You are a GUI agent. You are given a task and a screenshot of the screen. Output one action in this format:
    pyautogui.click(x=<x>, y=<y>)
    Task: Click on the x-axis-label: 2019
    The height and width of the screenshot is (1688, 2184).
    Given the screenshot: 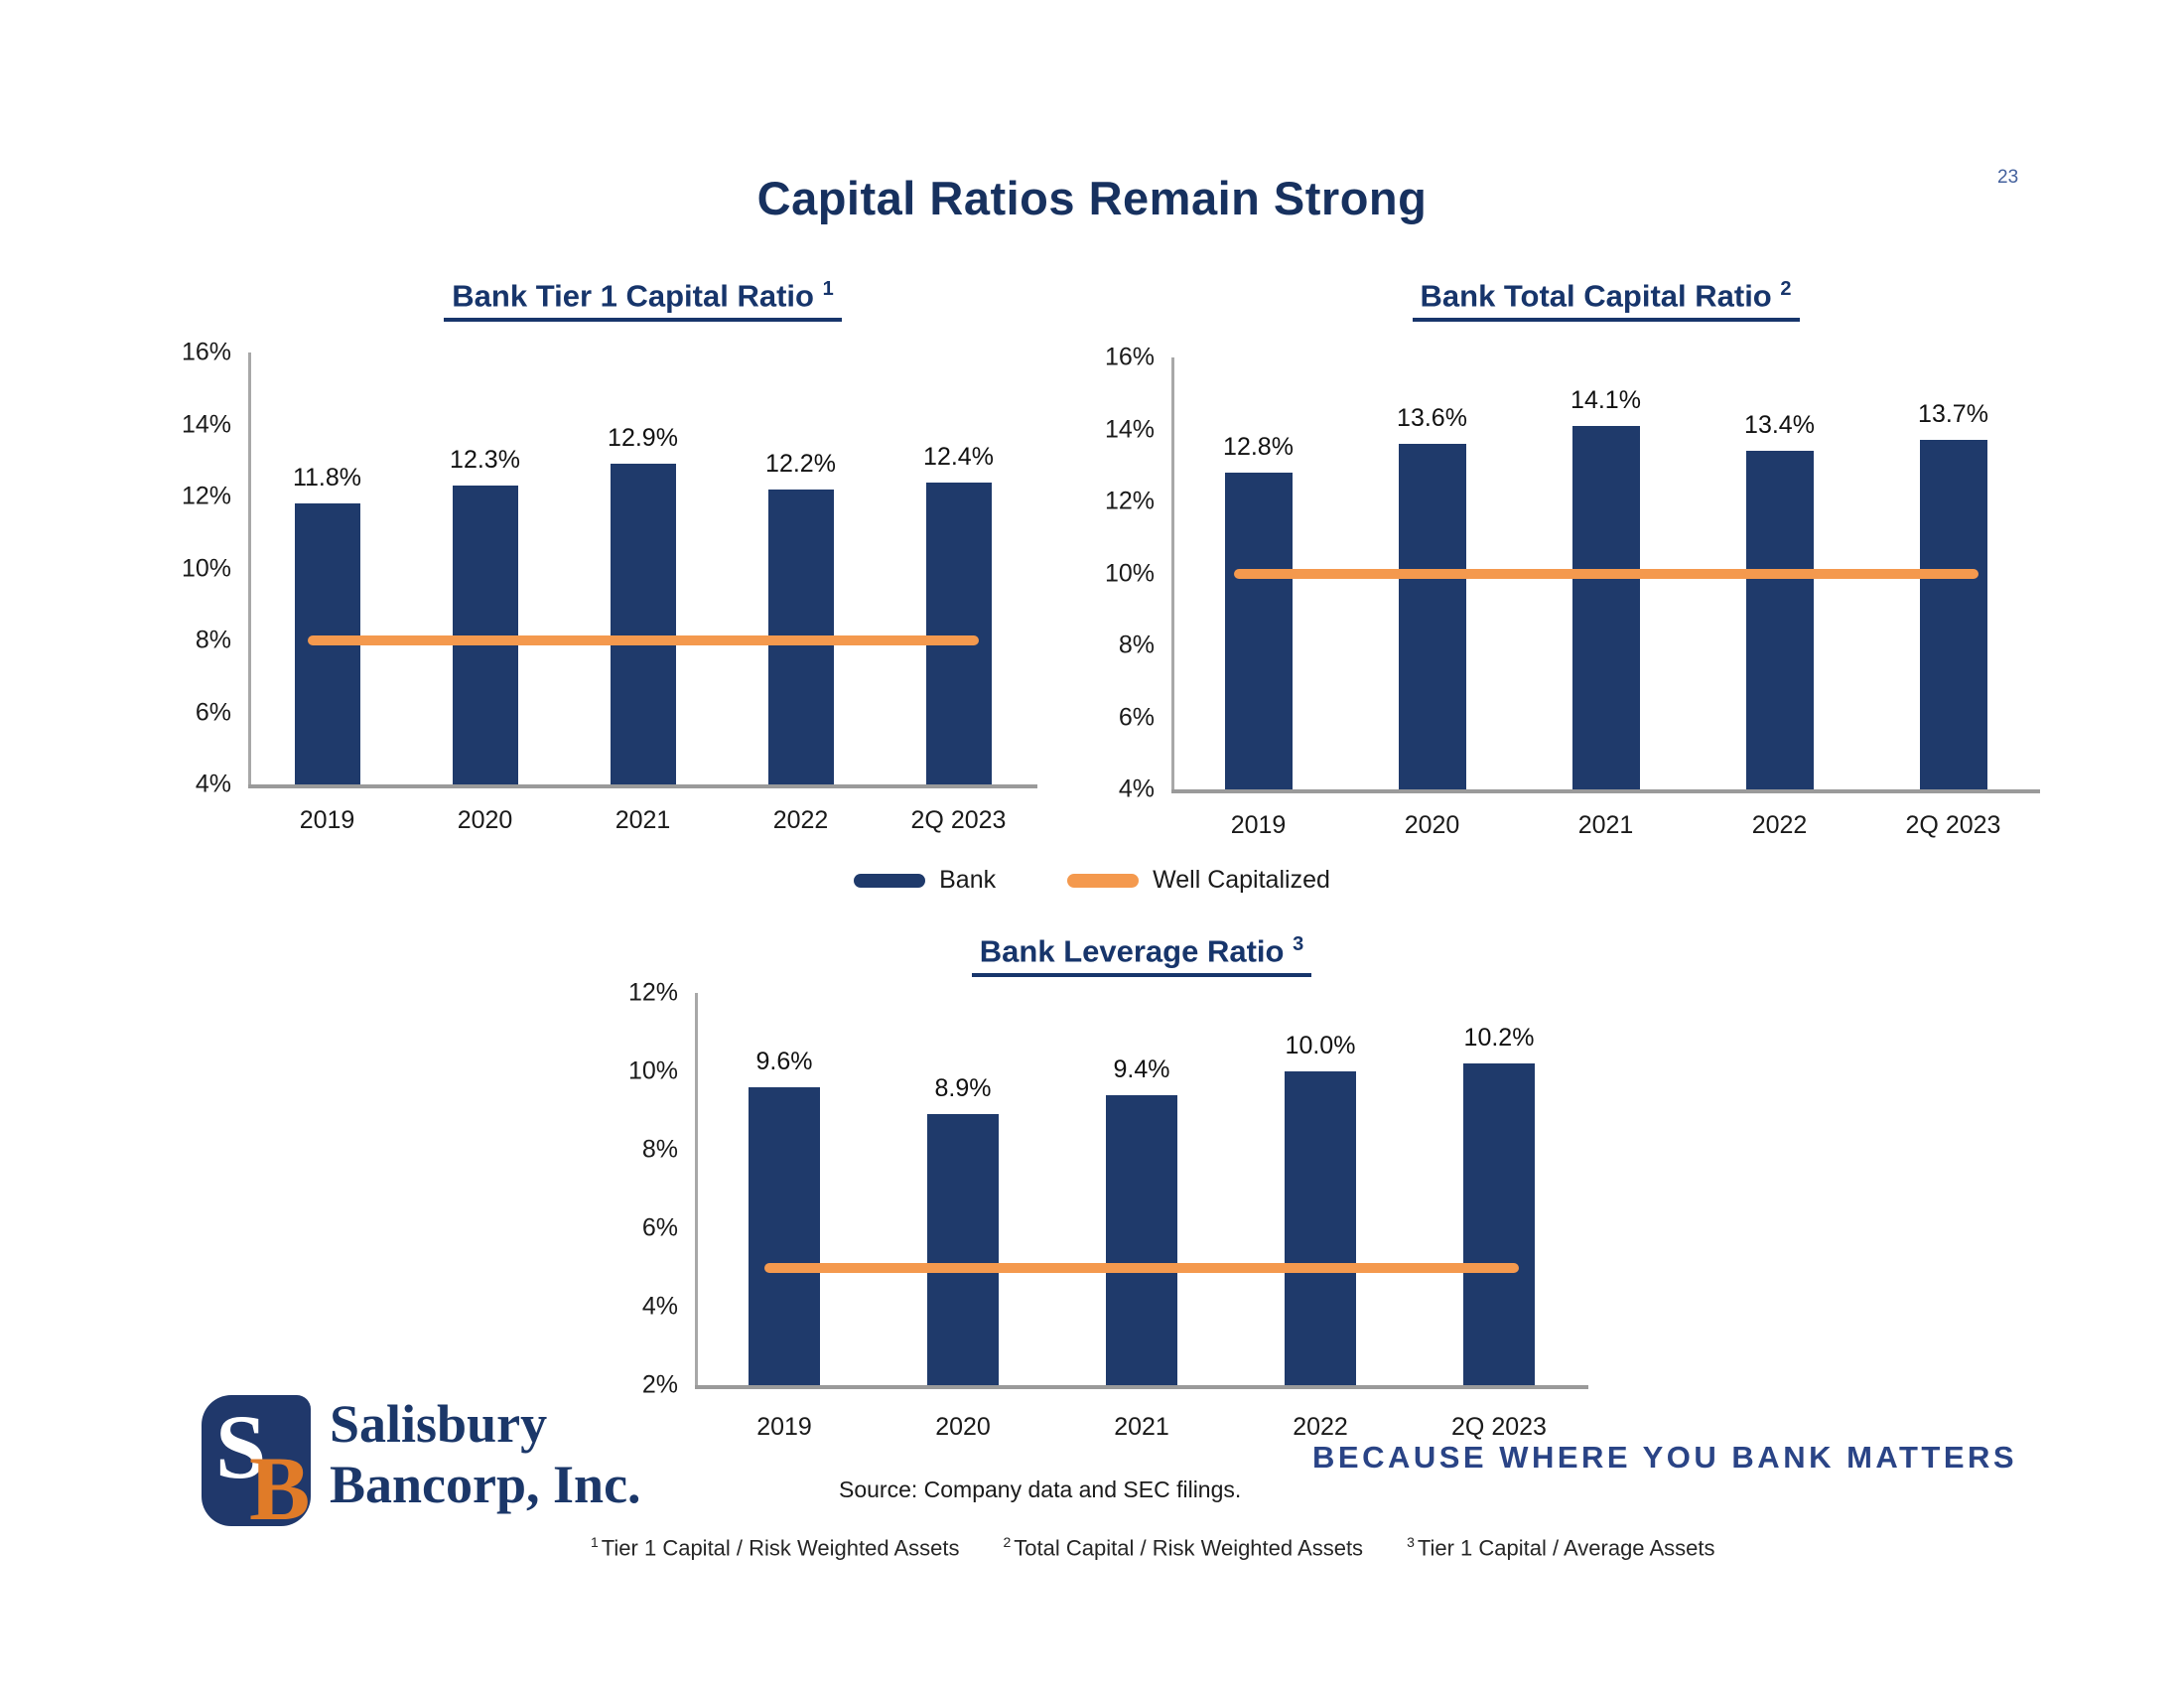 What is the action you would take?
    pyautogui.click(x=327, y=820)
    